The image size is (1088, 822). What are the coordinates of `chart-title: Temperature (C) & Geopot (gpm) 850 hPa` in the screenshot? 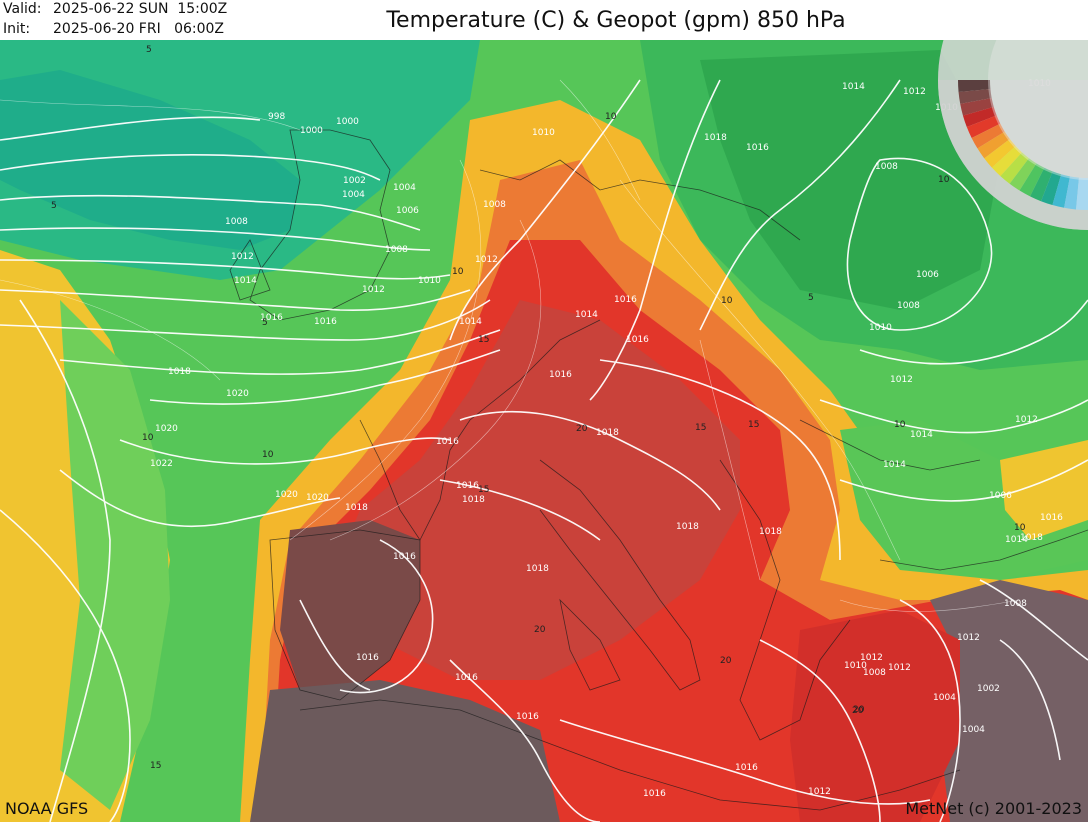 It's located at (616, 20).